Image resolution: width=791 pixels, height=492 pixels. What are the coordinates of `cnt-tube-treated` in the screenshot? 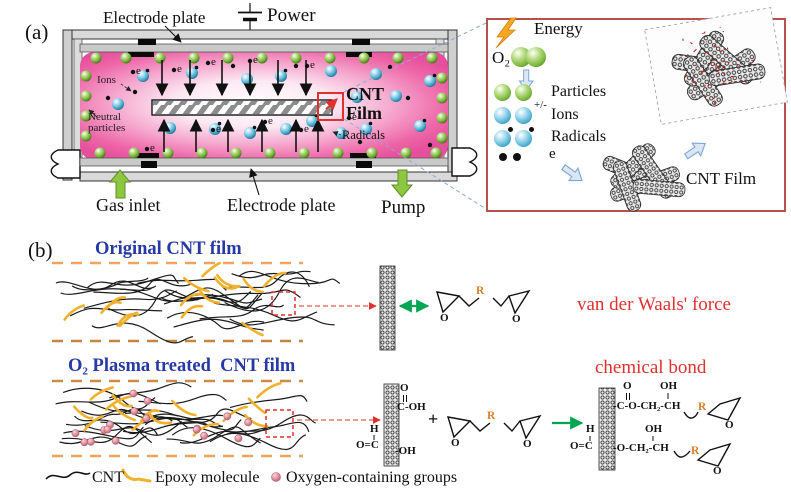 It's located at (391, 425).